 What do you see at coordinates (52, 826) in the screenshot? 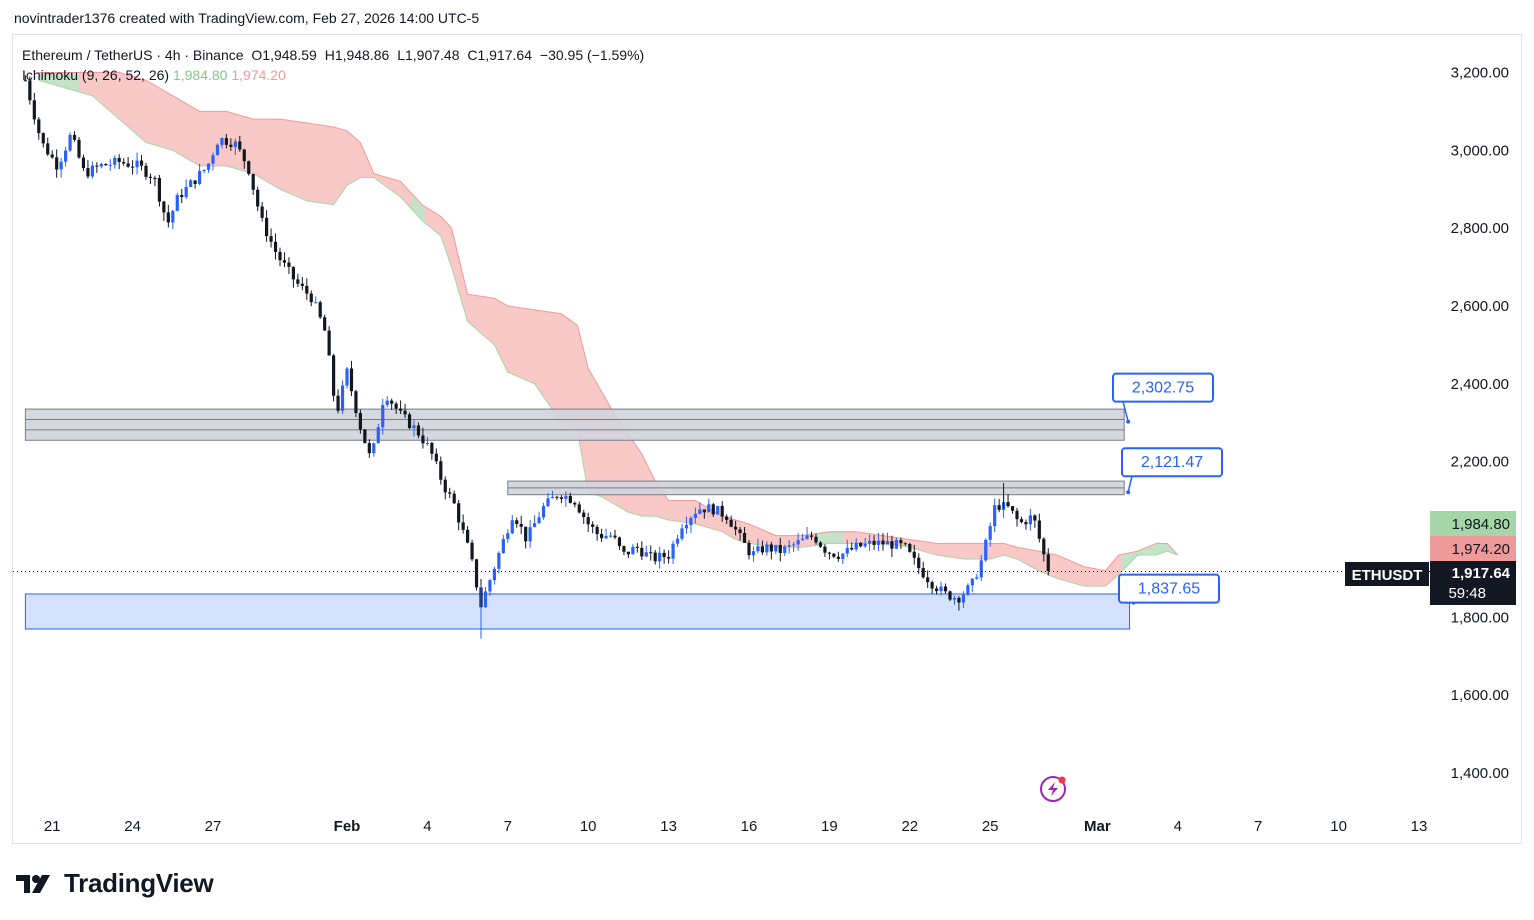
I see `x-tick-label: 21` at bounding box center [52, 826].